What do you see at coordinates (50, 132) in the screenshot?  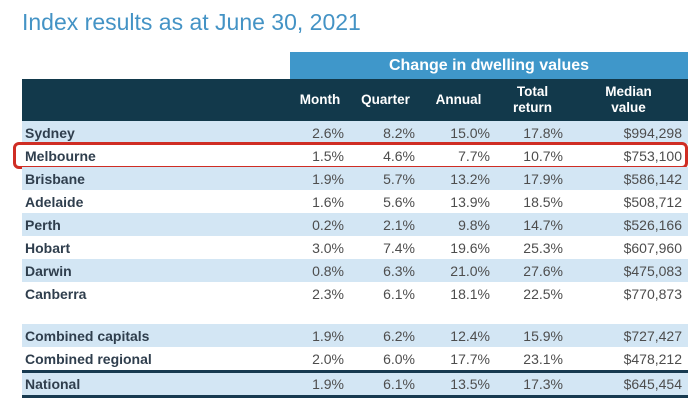 I see `row-label: Sydney` at bounding box center [50, 132].